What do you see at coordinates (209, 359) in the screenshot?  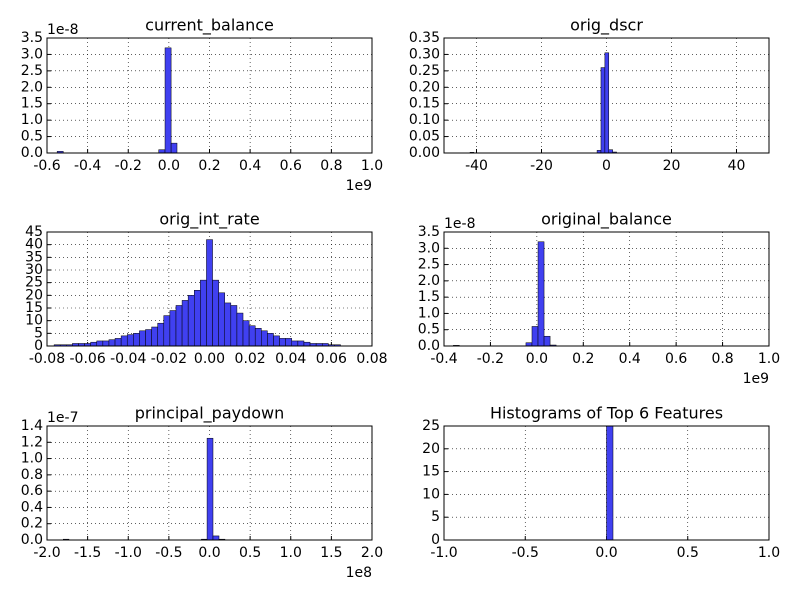 I see `x-tick-label: 0.00` at bounding box center [209, 359].